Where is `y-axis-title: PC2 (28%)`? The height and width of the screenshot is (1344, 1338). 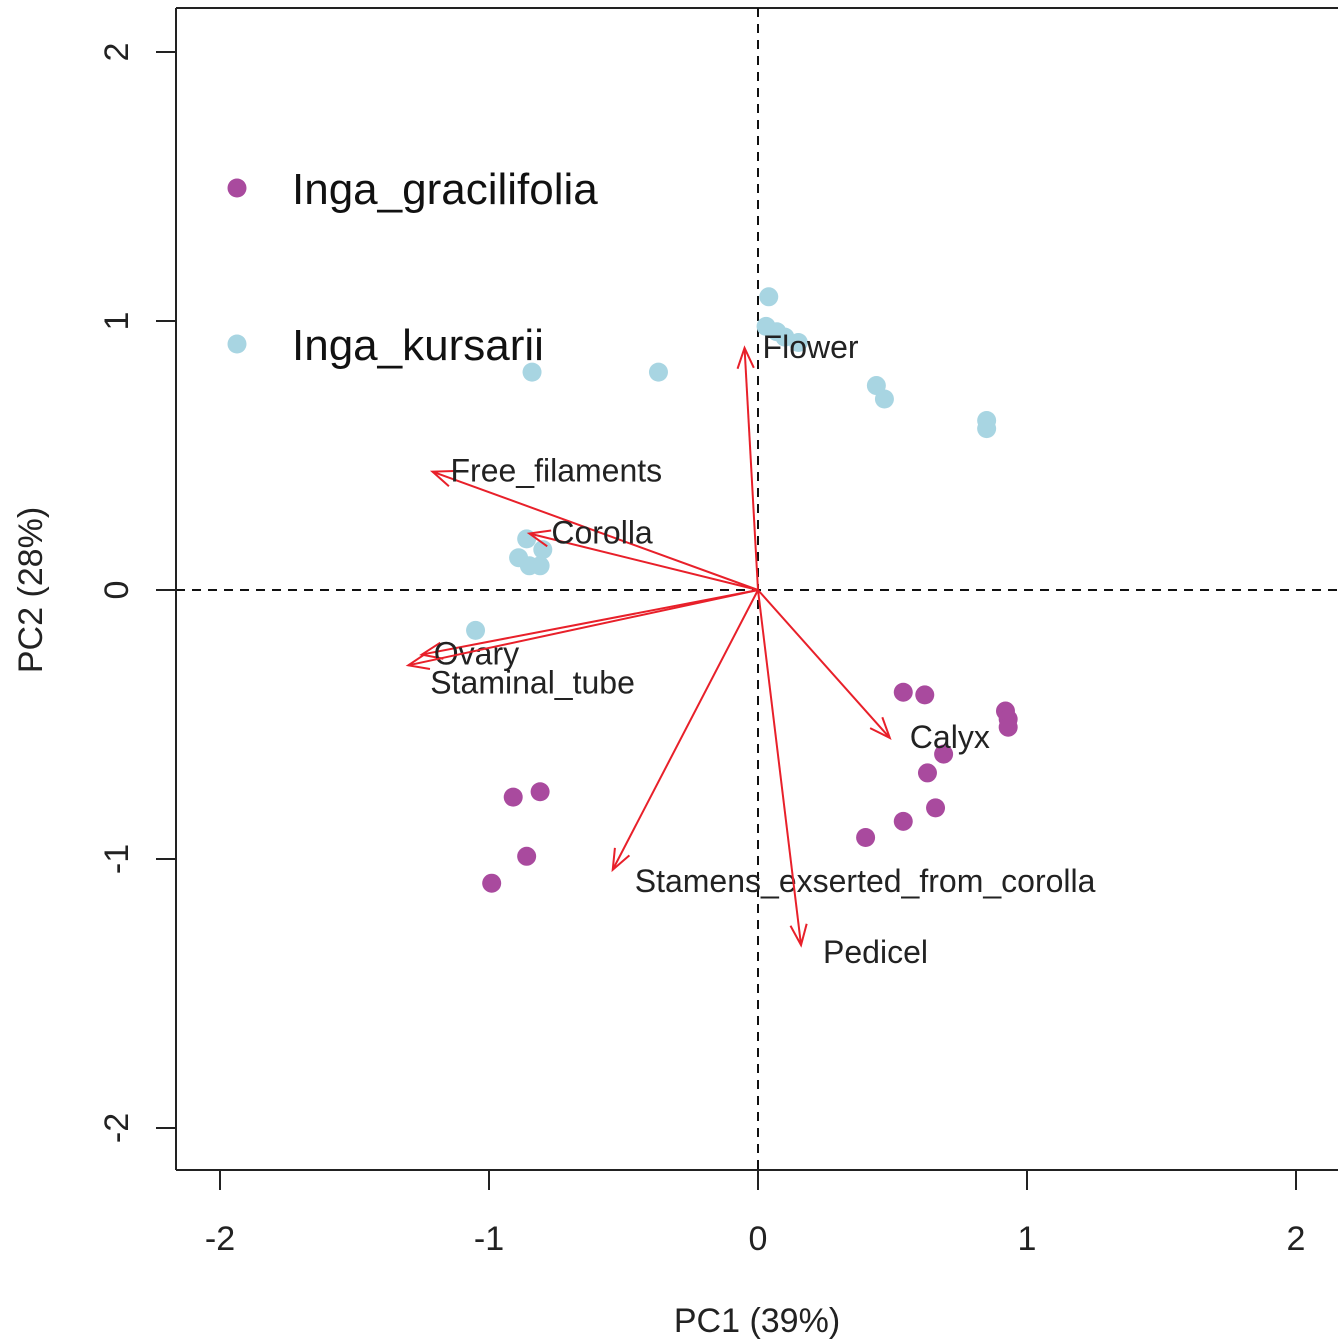
y-axis-title: PC2 (28%) is located at coordinates (31, 590).